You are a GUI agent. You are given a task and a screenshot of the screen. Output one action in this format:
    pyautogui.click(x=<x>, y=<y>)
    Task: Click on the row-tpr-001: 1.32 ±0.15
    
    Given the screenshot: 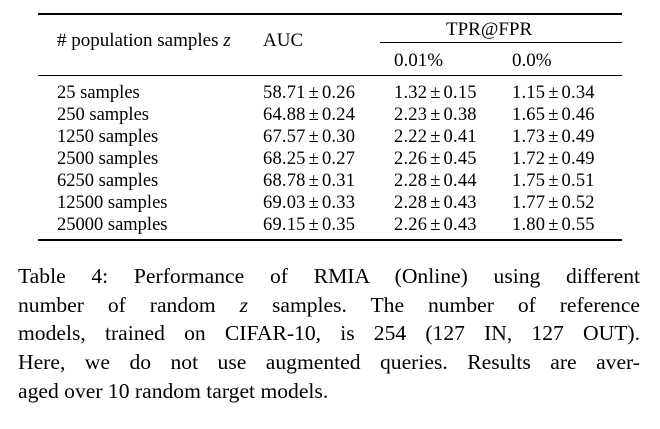 What is the action you would take?
    pyautogui.click(x=435, y=93)
    